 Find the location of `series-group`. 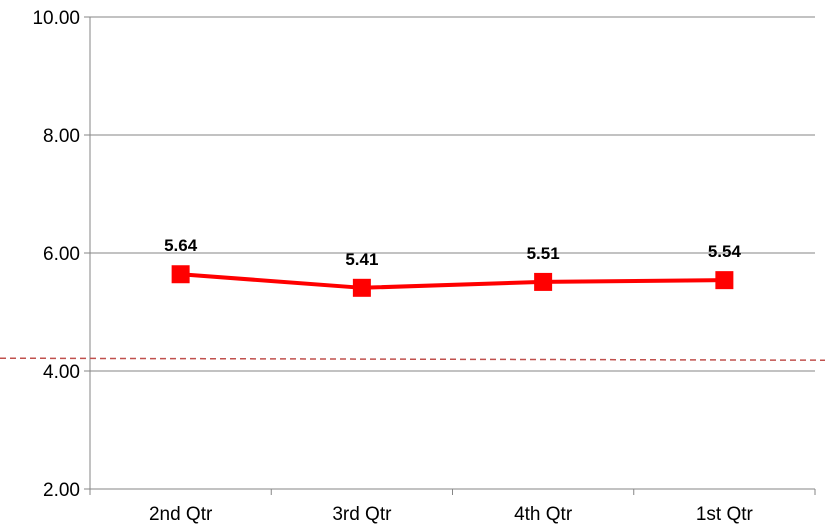

series-group is located at coordinates (452, 281).